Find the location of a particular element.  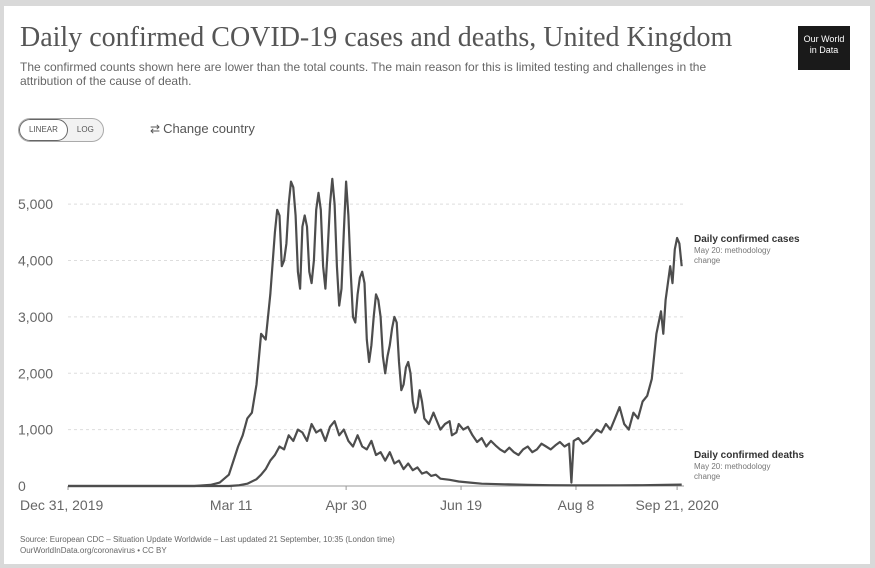

x-tick-label: Dec 31, 2019 is located at coordinates (61, 505).